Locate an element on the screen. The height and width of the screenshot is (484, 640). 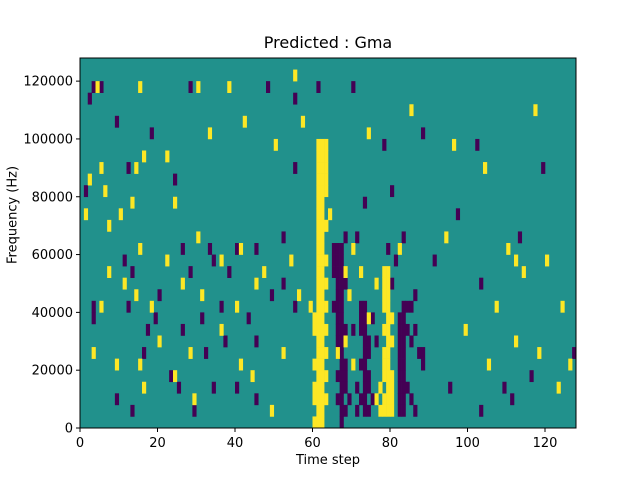
x-tick-label: 40 is located at coordinates (235, 443).